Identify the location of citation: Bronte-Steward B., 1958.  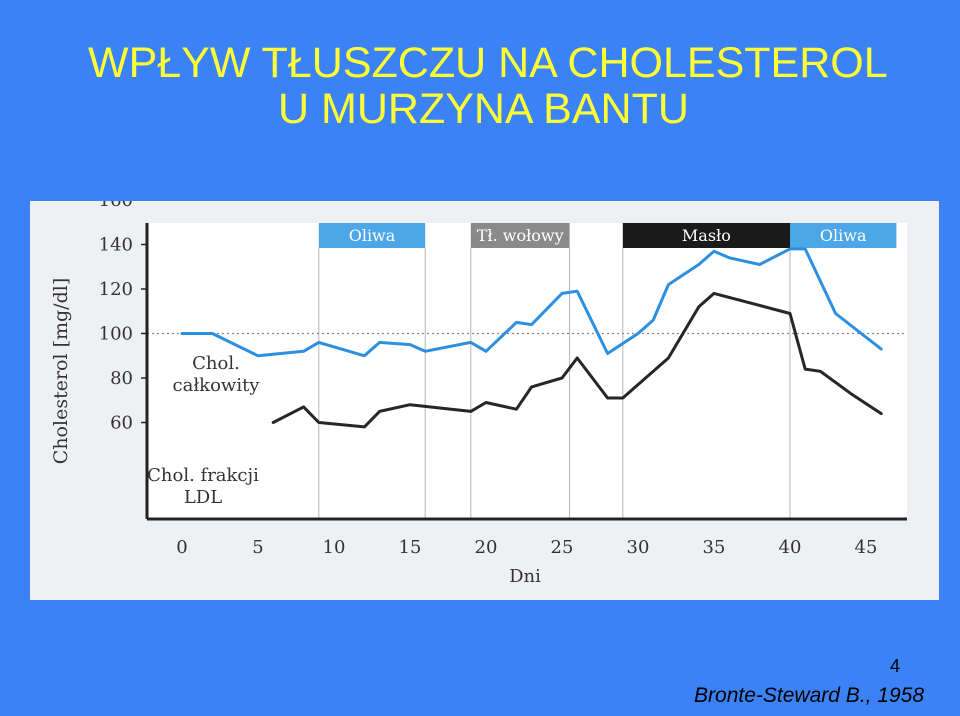
(809, 695).